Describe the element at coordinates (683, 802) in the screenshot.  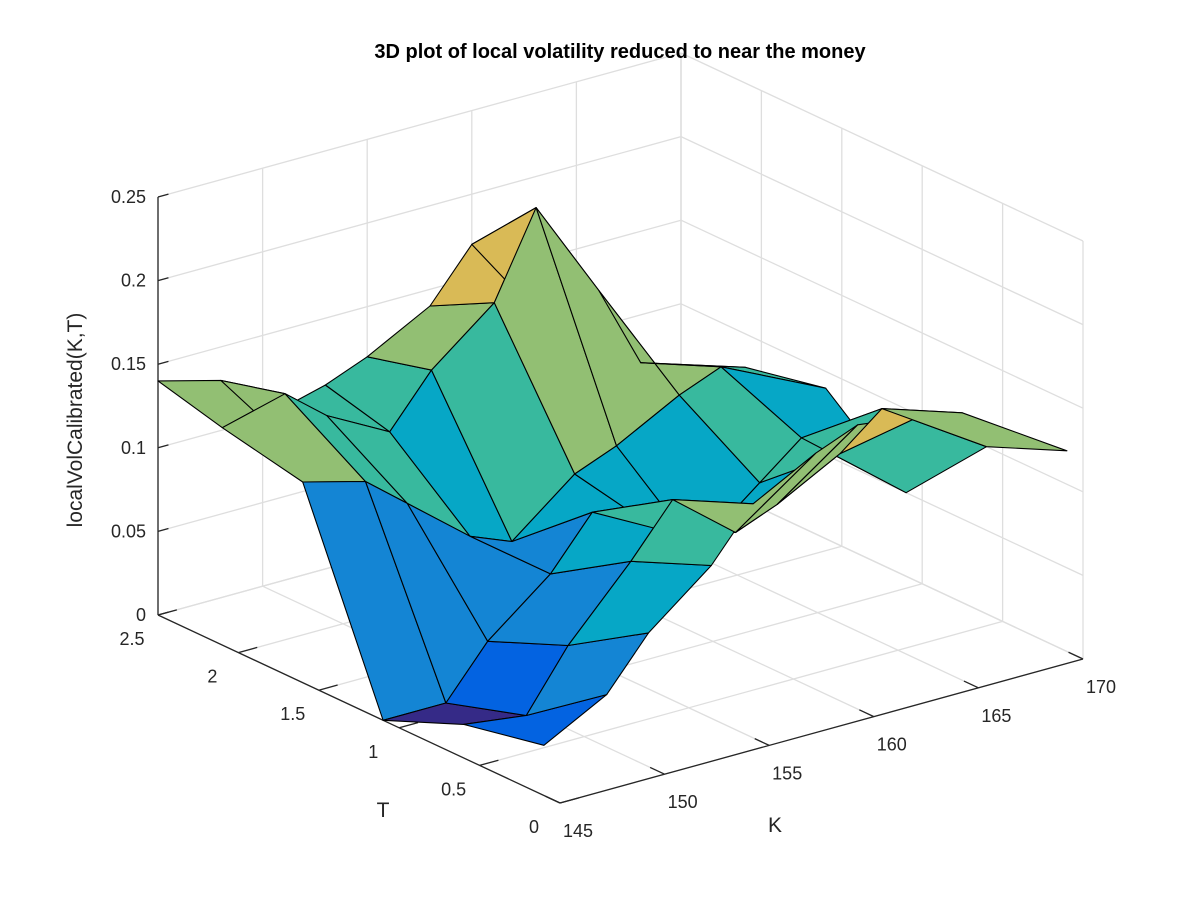
I see `x-tick-label: 150` at that location.